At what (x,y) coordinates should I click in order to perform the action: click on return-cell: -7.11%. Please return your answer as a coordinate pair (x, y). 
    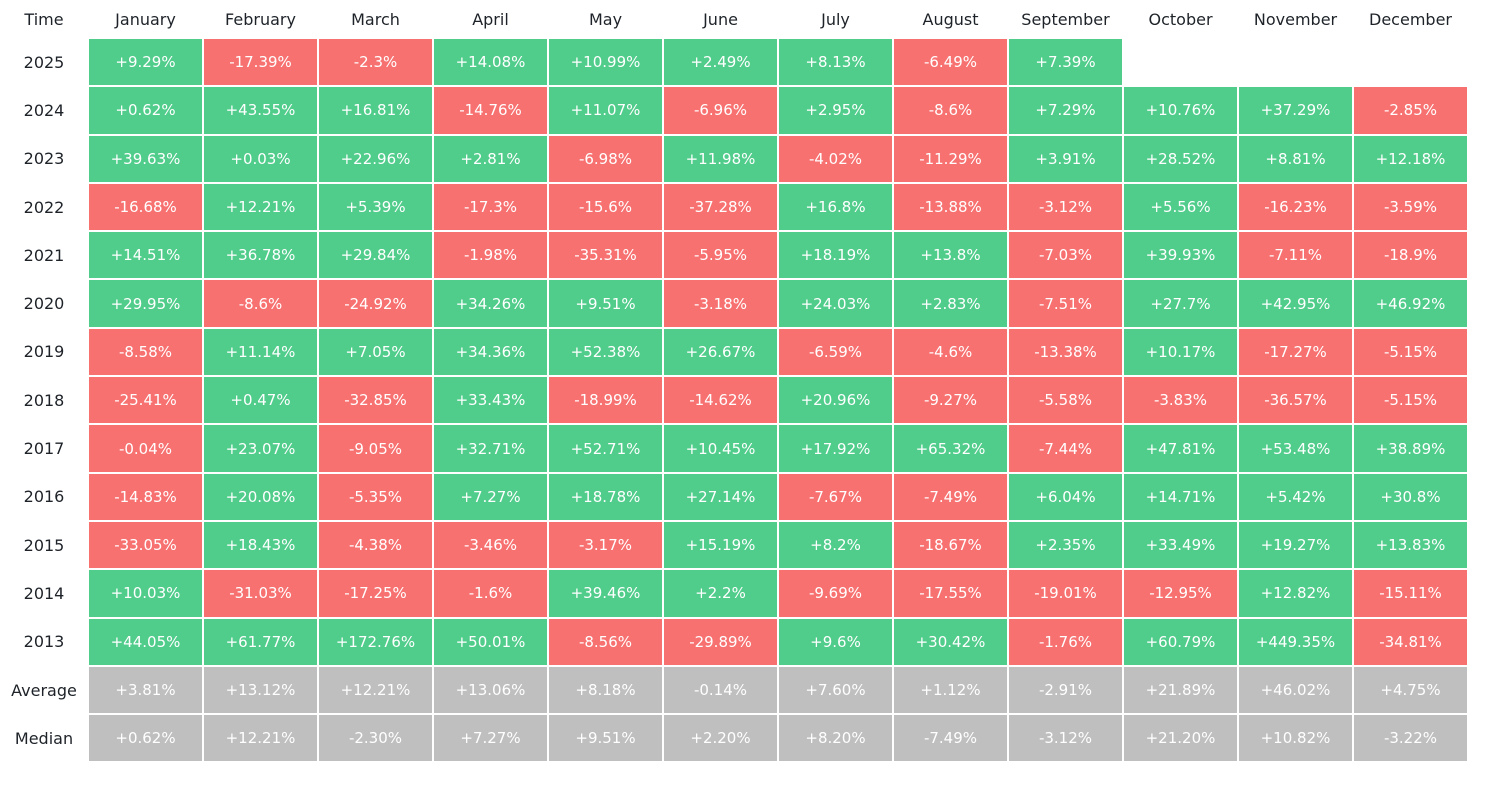
    Looking at the image, I should click on (1295, 255).